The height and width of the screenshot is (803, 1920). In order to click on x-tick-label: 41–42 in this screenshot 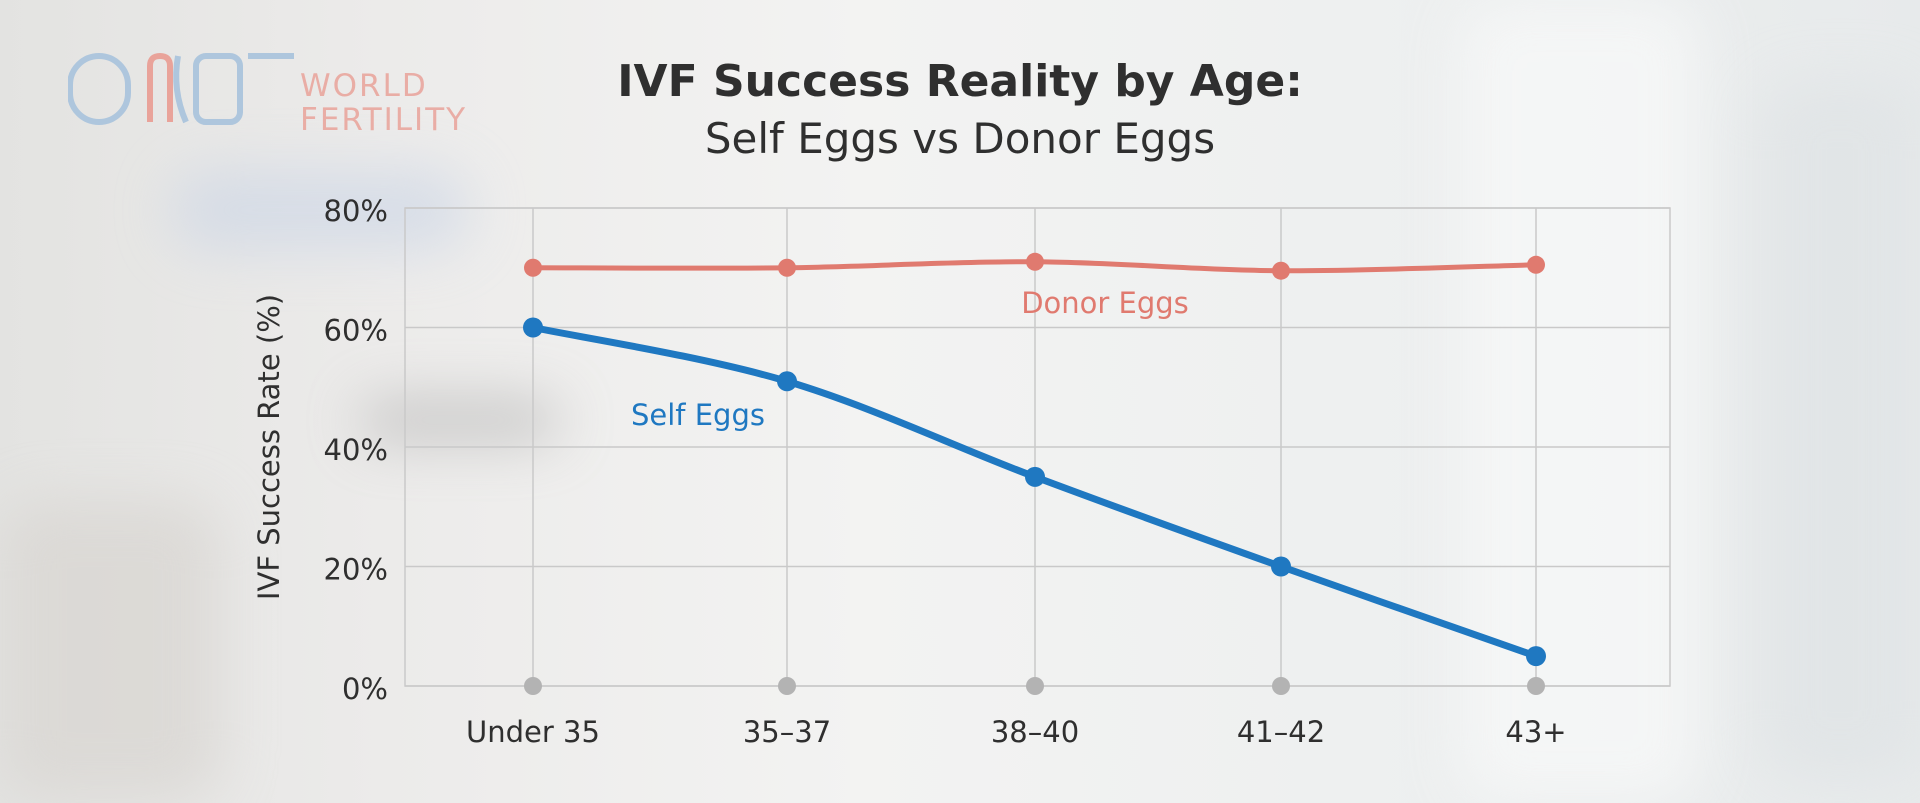, I will do `click(1281, 732)`.